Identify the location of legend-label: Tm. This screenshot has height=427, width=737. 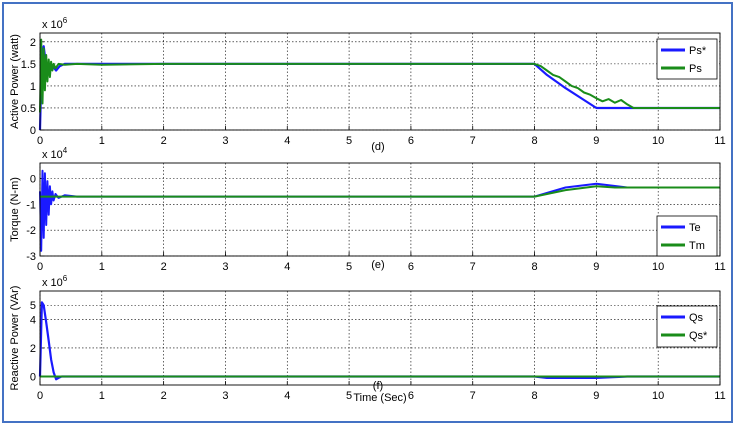
(697, 246).